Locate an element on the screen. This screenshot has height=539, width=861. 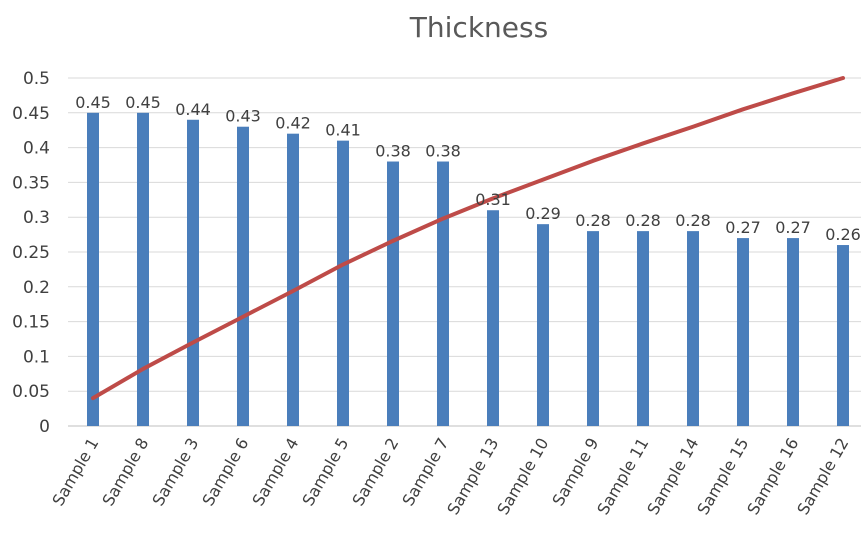
y-tick-label: 0.25 is located at coordinates (31, 253).